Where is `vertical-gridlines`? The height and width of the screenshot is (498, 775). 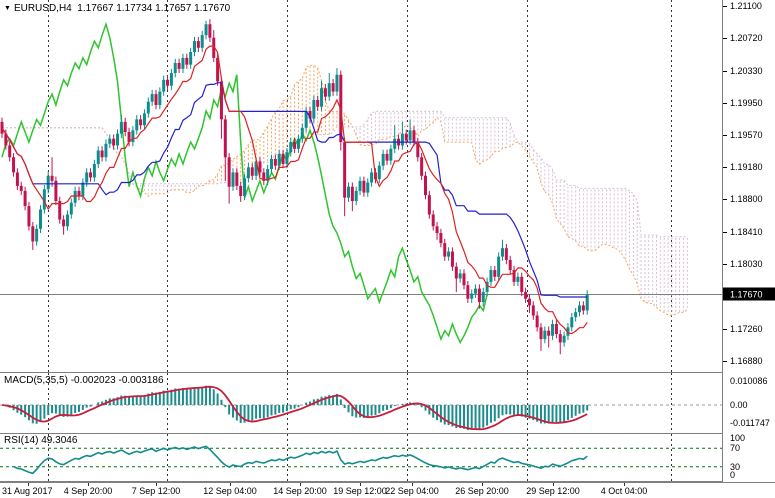
vertical-gridlines is located at coordinates (360, 457).